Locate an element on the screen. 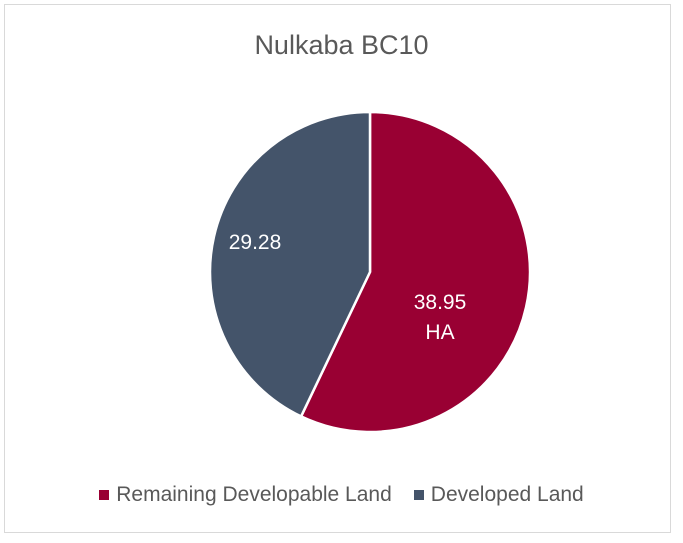 This screenshot has height=543, width=683. chart-title: Nulkaba BC10 is located at coordinates (341, 45).